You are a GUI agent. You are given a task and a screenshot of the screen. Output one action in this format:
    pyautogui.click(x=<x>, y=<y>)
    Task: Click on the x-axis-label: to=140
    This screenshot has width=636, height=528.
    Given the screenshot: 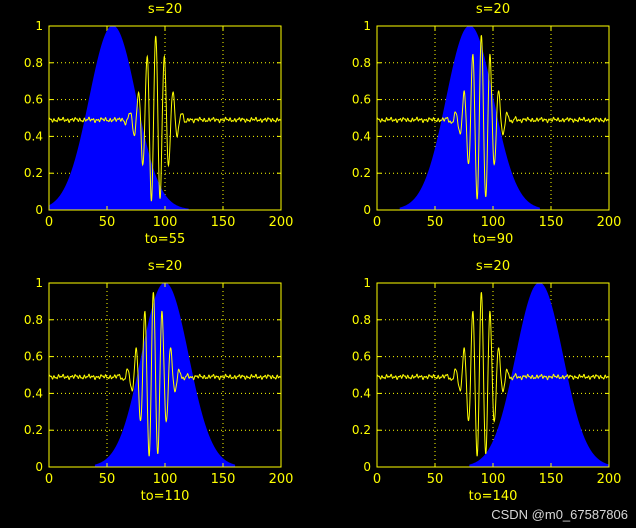 What is the action you would take?
    pyautogui.click(x=493, y=496)
    